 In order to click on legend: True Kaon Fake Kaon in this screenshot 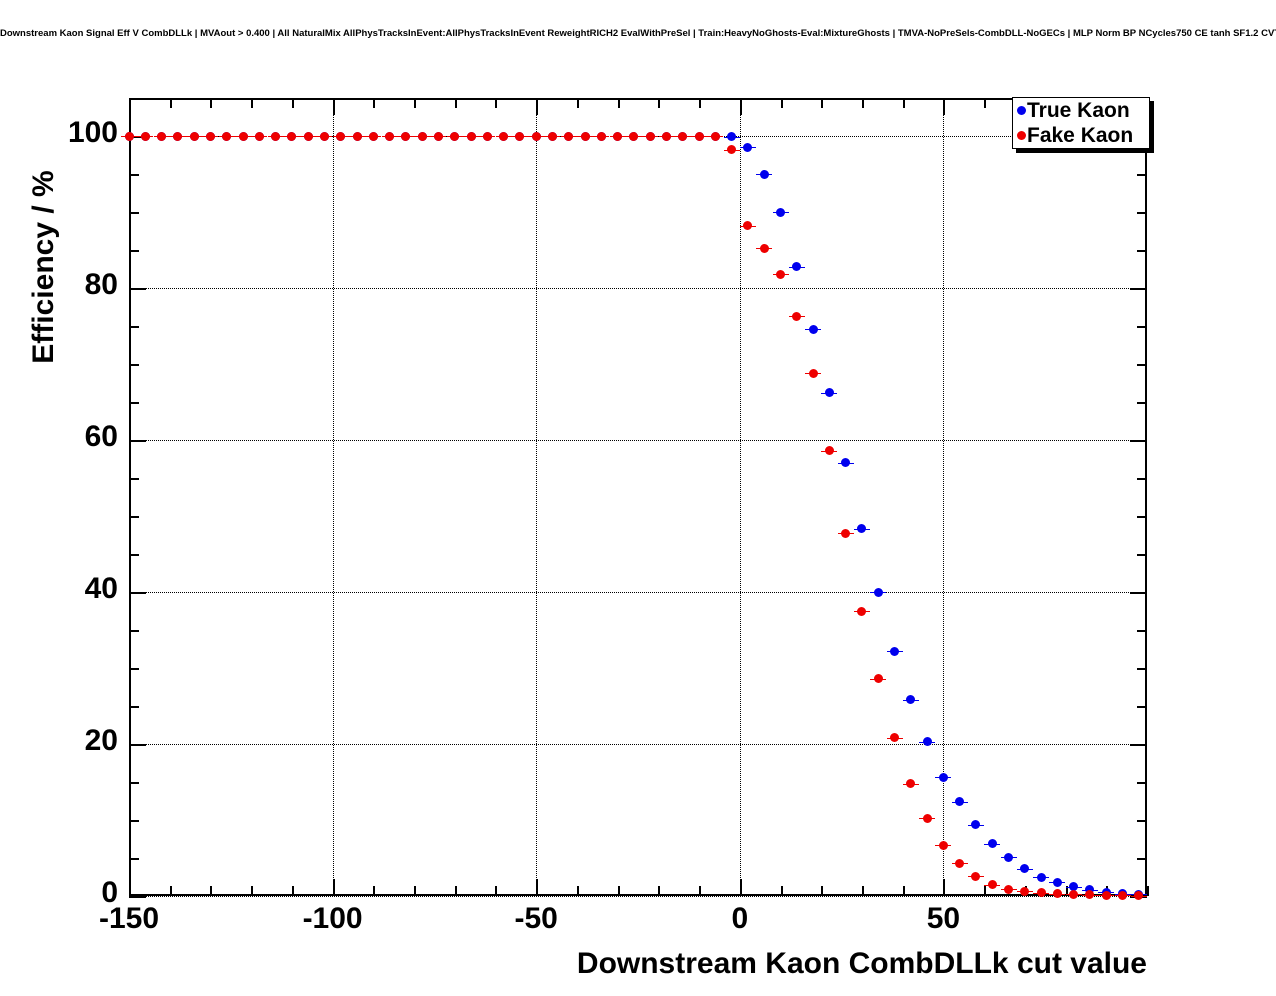, I will do `click(1081, 123)`.